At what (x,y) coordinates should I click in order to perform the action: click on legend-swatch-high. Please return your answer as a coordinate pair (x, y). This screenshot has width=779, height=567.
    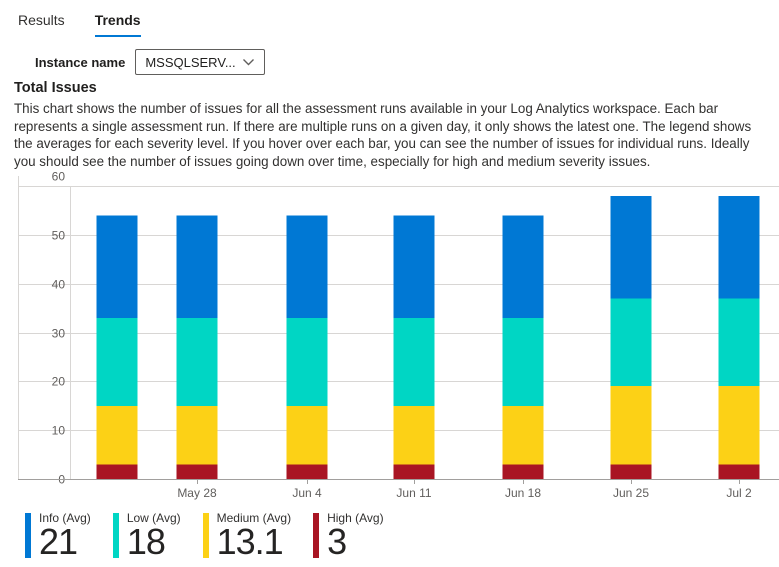
    Looking at the image, I should click on (316, 536).